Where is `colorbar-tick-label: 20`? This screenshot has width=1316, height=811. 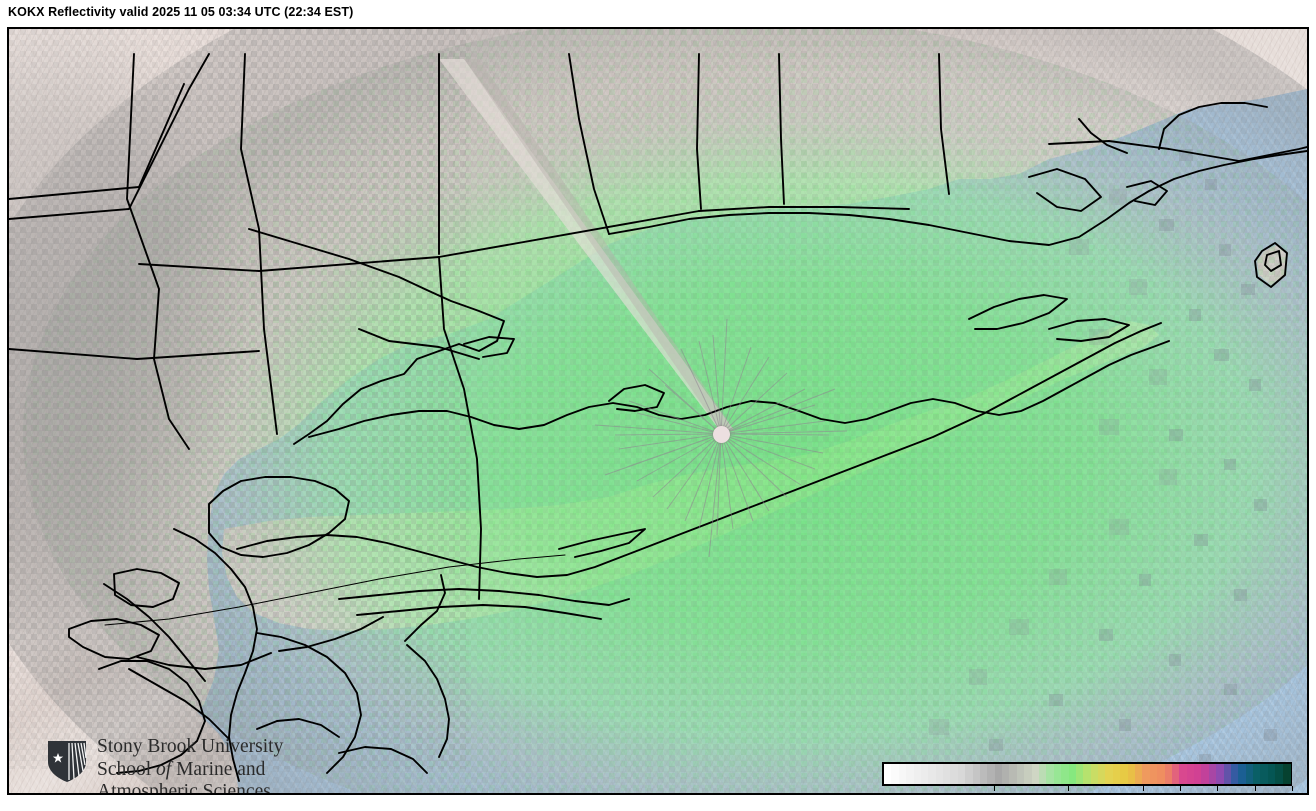 colorbar-tick-label: 20 is located at coordinates (1068, 792).